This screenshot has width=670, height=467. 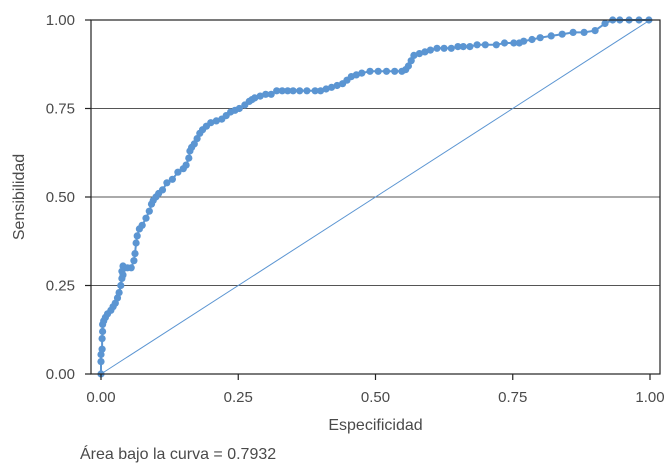 I want to click on y-tick-label: 0.50, so click(x=60, y=197).